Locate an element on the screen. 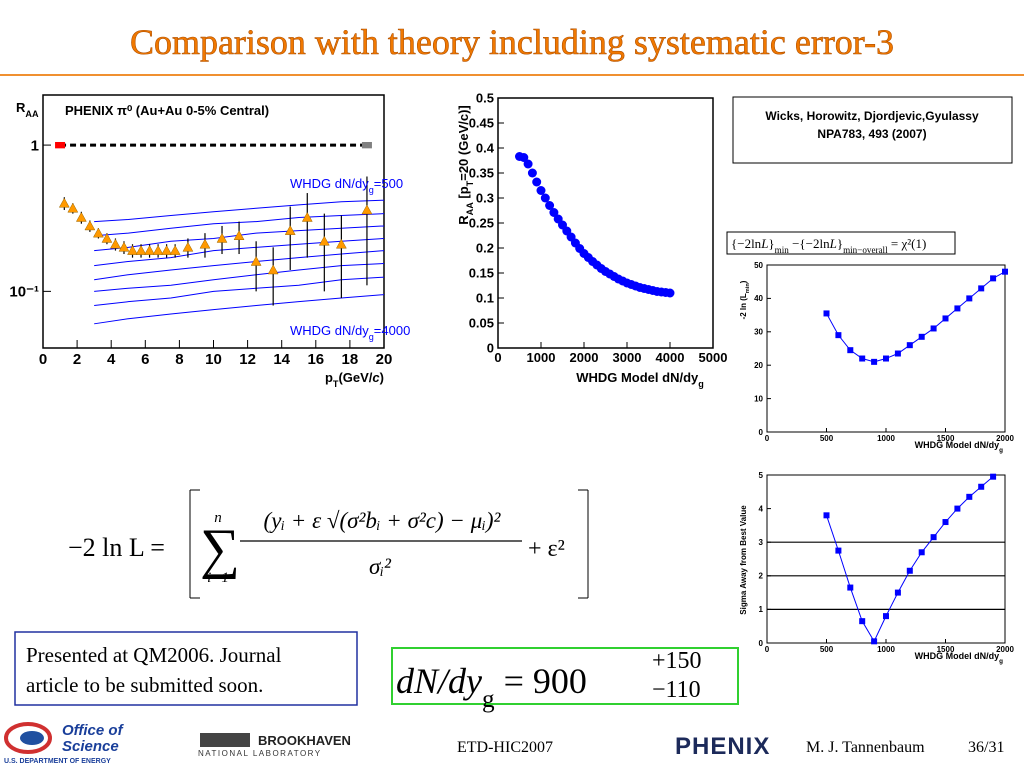 Image resolution: width=1024 pixels, height=768 pixels. x-tick-label: 5000 is located at coordinates (713, 357).